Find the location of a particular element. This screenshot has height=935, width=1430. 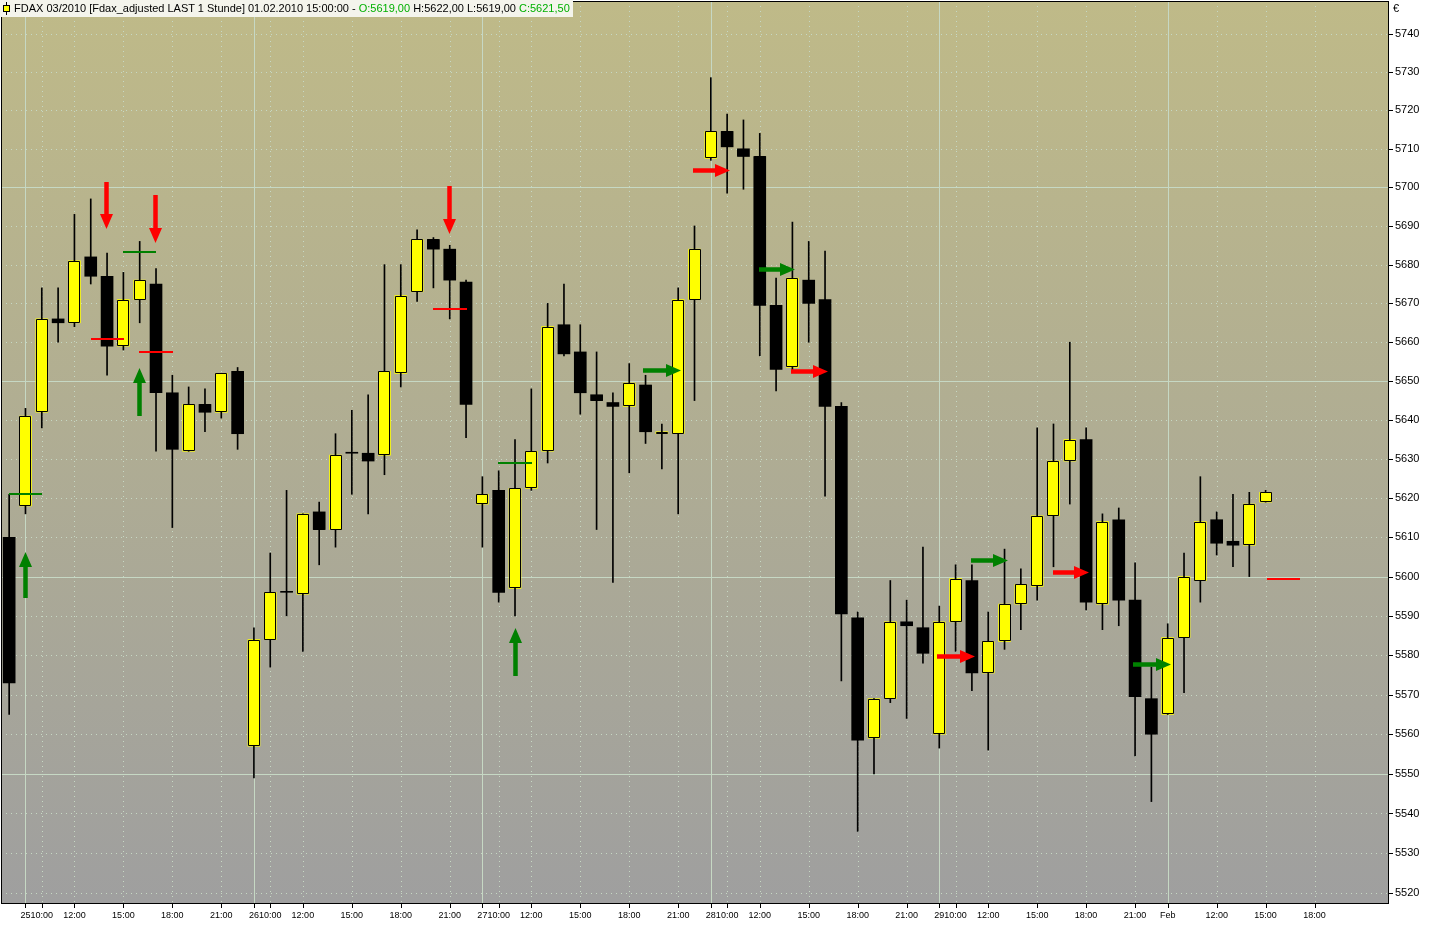

y-tick-label: 5630 is located at coordinates (1407, 458).